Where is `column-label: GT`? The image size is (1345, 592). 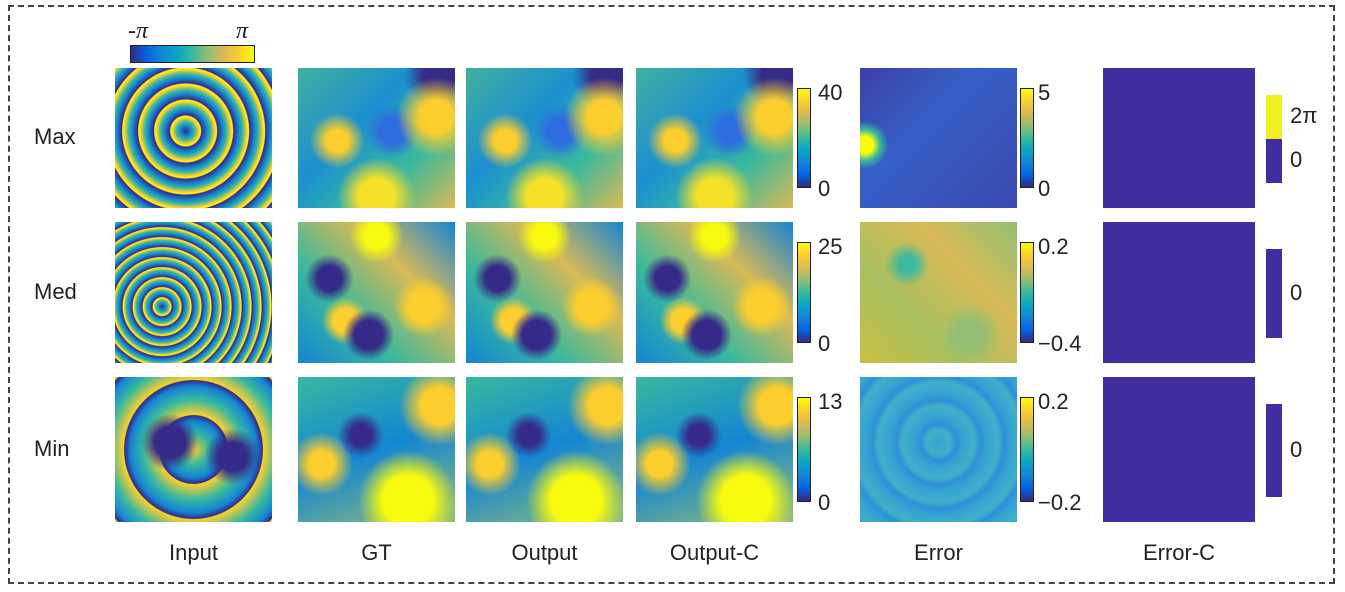
column-label: GT is located at coordinates (376, 552).